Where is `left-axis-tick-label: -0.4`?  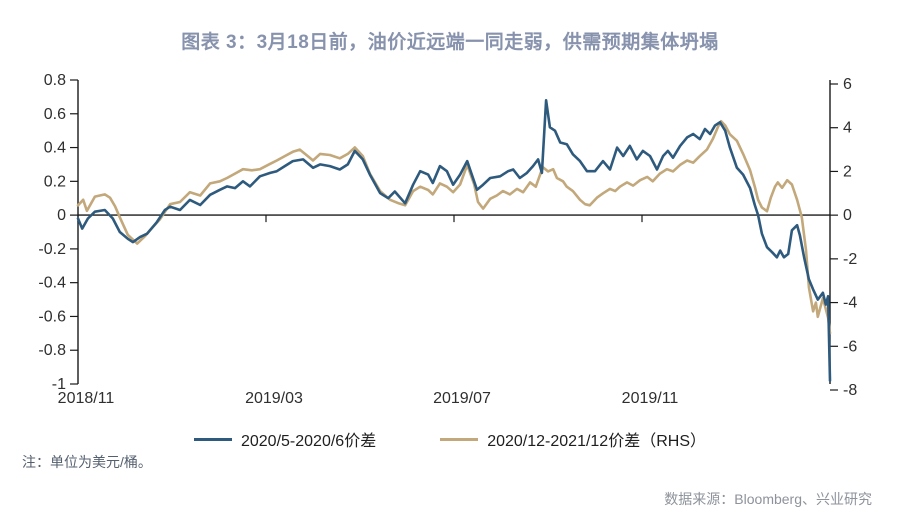 left-axis-tick-label: -0.4 is located at coordinates (52, 283).